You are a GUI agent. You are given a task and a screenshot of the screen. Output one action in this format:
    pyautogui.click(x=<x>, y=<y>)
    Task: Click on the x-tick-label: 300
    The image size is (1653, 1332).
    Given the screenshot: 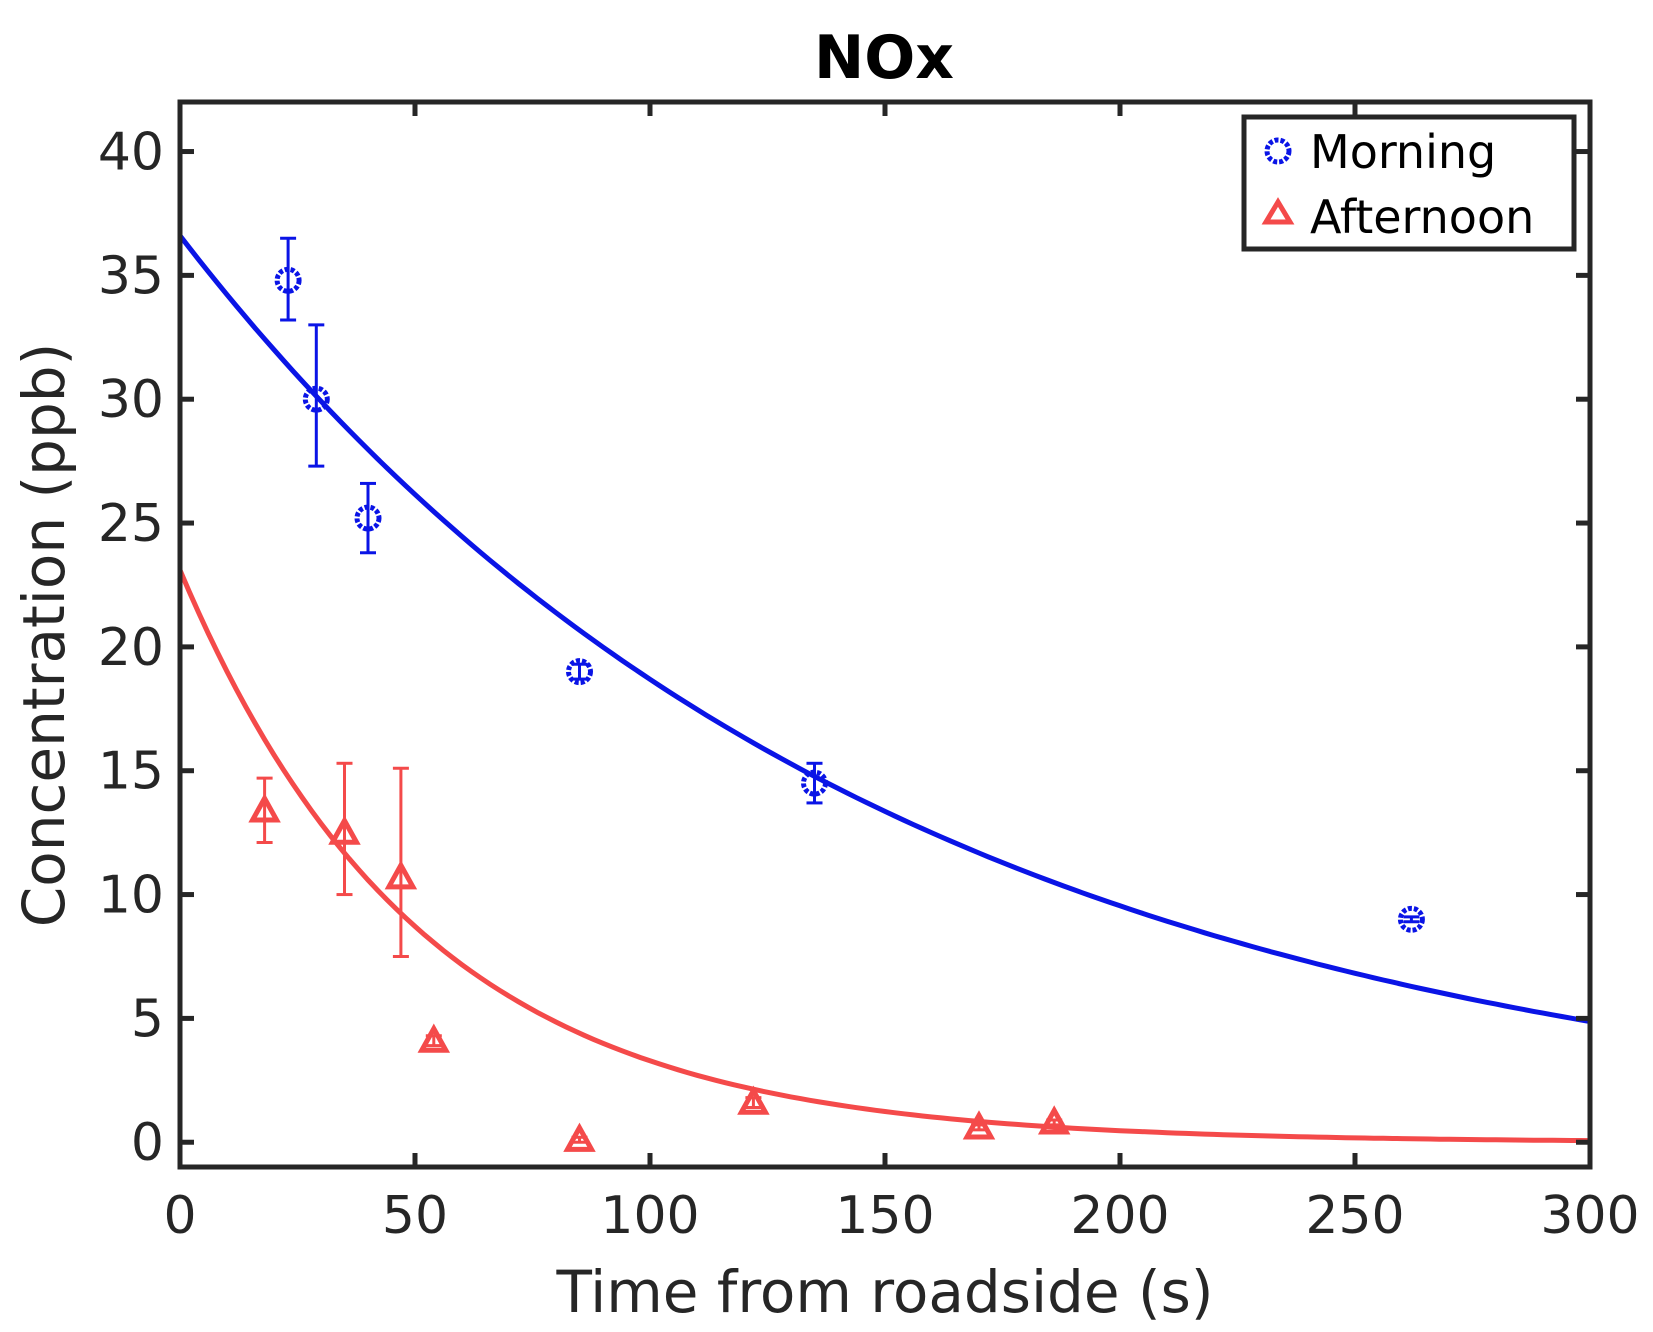 What is the action you would take?
    pyautogui.click(x=1589, y=1216)
    